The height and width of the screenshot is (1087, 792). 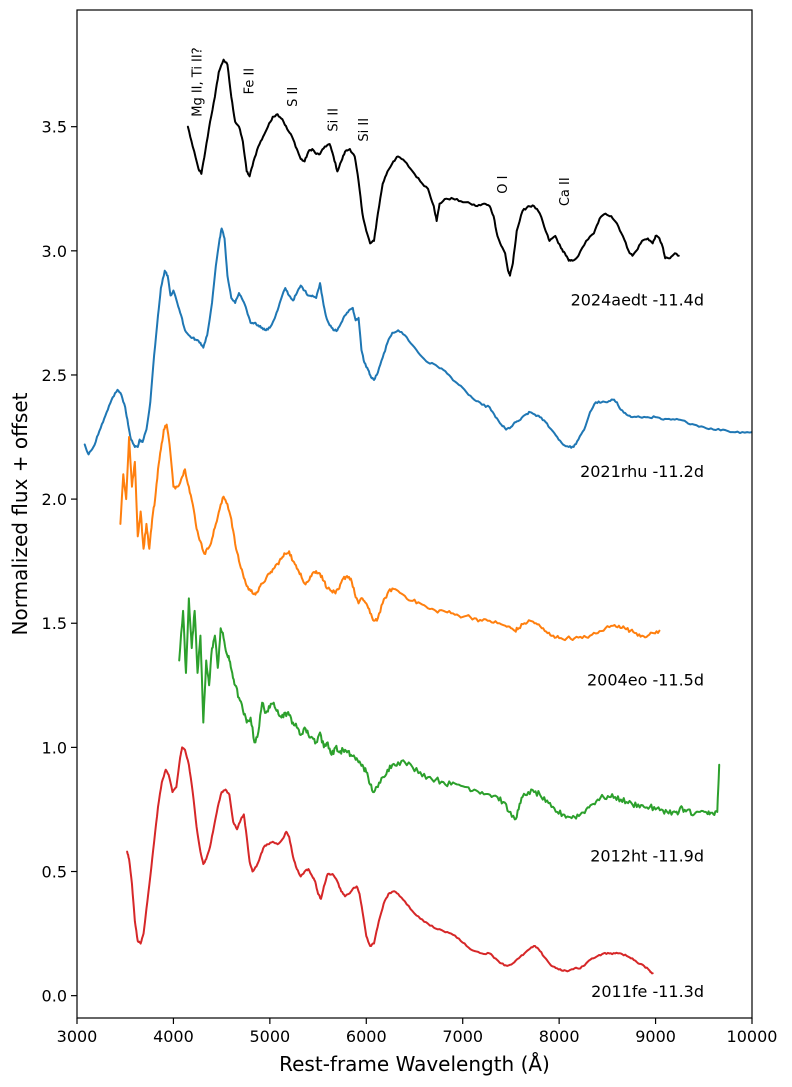 What do you see at coordinates (293, 97) in the screenshot?
I see `line-id-label-3: S II` at bounding box center [293, 97].